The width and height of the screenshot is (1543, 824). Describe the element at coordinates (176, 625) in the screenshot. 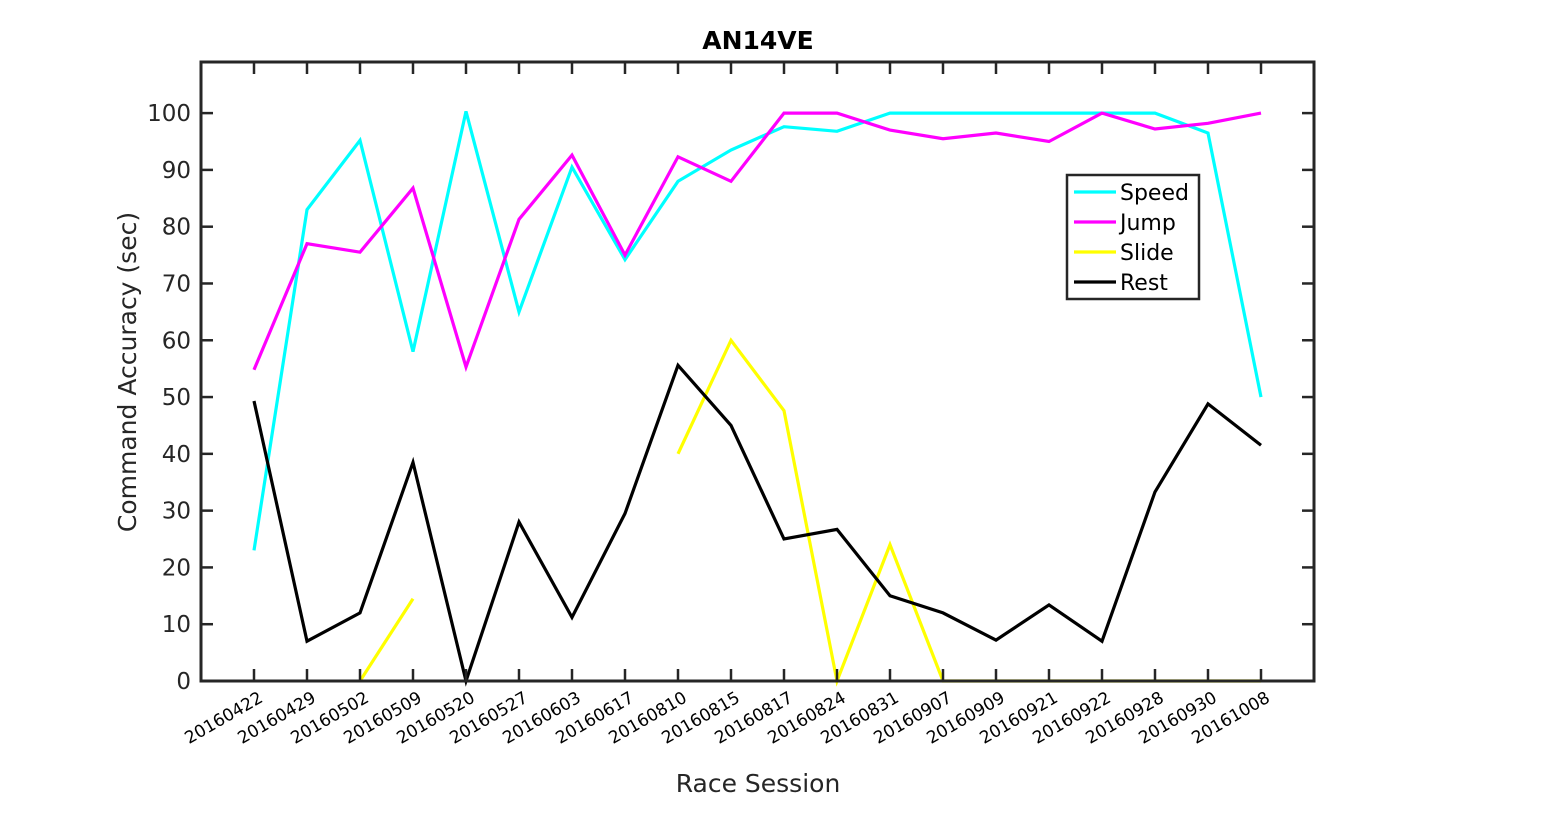

I see `y-tick-label: 10` at that location.